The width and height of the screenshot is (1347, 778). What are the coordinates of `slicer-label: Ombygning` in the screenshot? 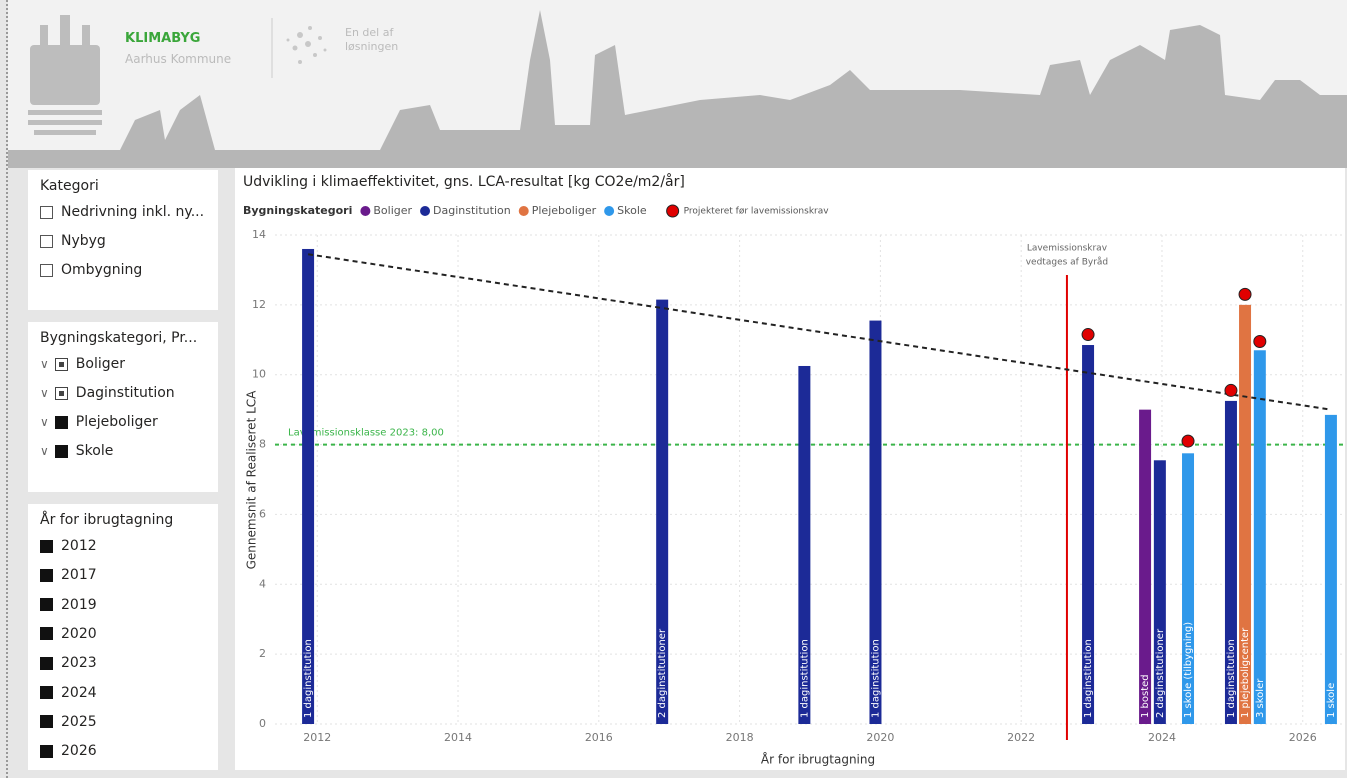 It's located at (102, 270).